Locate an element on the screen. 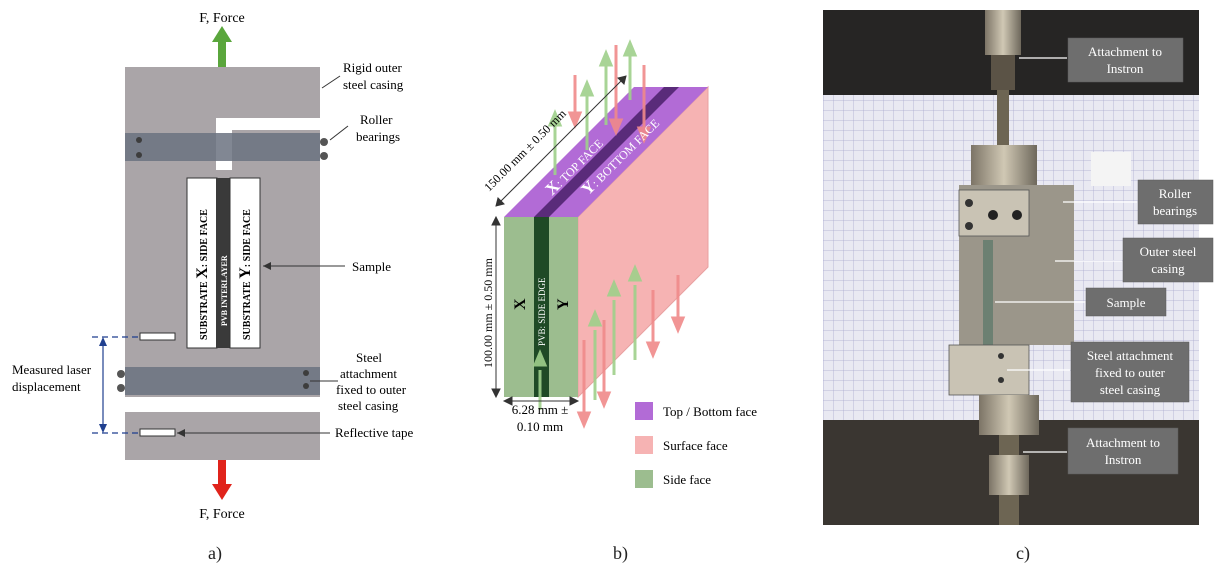 This screenshot has width=1219, height=569. thickness-label-1: 6.28 mm ± is located at coordinates (540, 409).